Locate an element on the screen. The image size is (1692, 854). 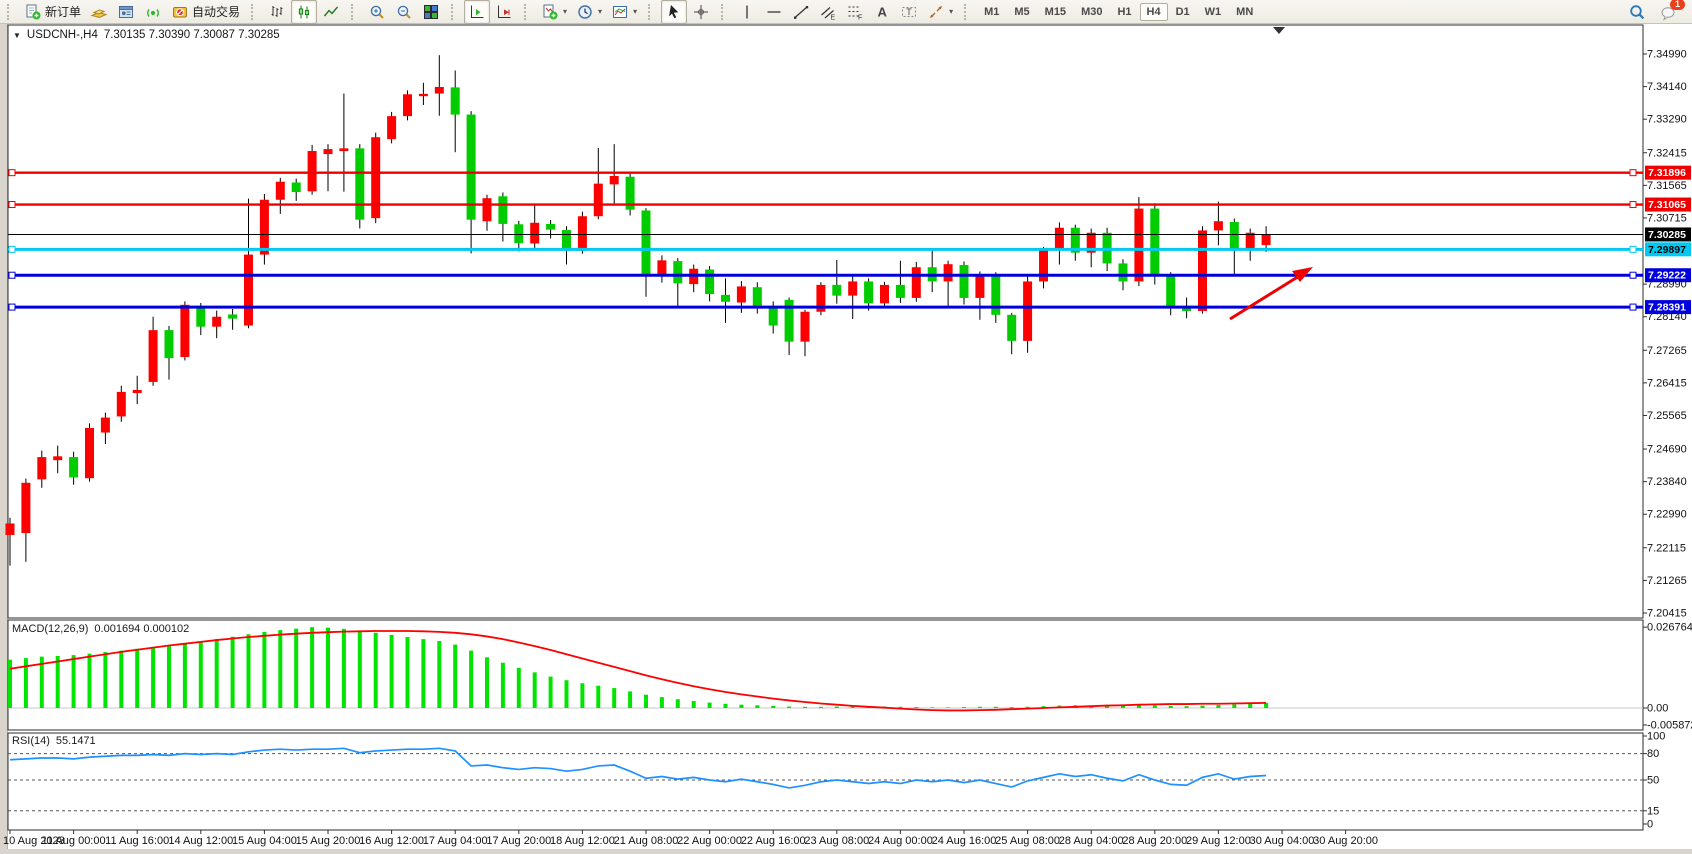
tile-windows-button is located at coordinates (431, 12).